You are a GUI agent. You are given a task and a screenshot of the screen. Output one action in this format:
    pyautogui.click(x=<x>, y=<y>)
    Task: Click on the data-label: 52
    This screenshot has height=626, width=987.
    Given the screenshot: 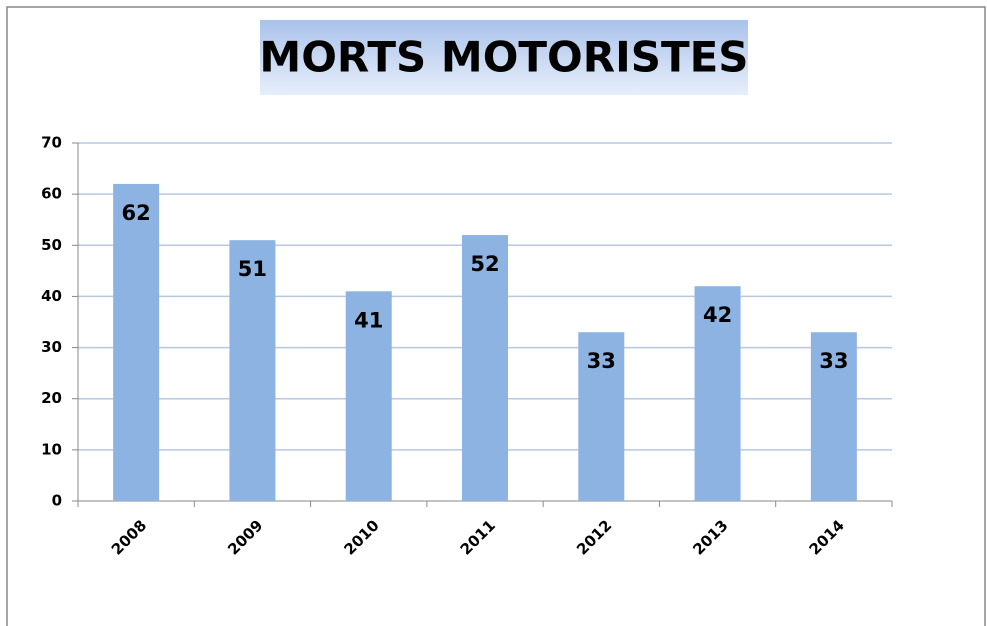 What is the action you would take?
    pyautogui.click(x=484, y=264)
    